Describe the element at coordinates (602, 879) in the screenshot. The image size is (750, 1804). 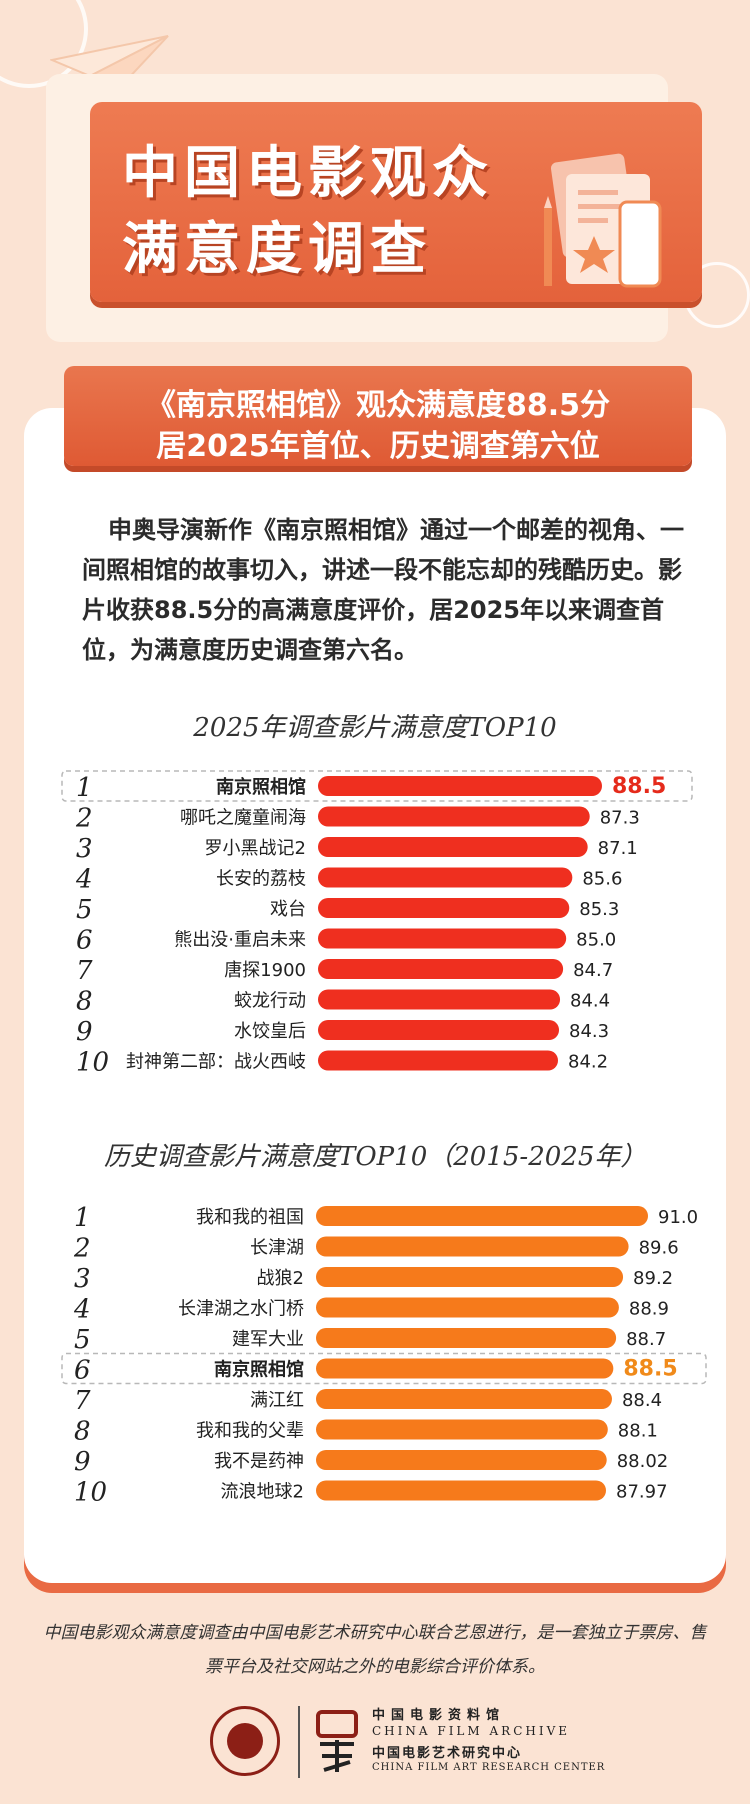
I see `data-label: 85.6` at that location.